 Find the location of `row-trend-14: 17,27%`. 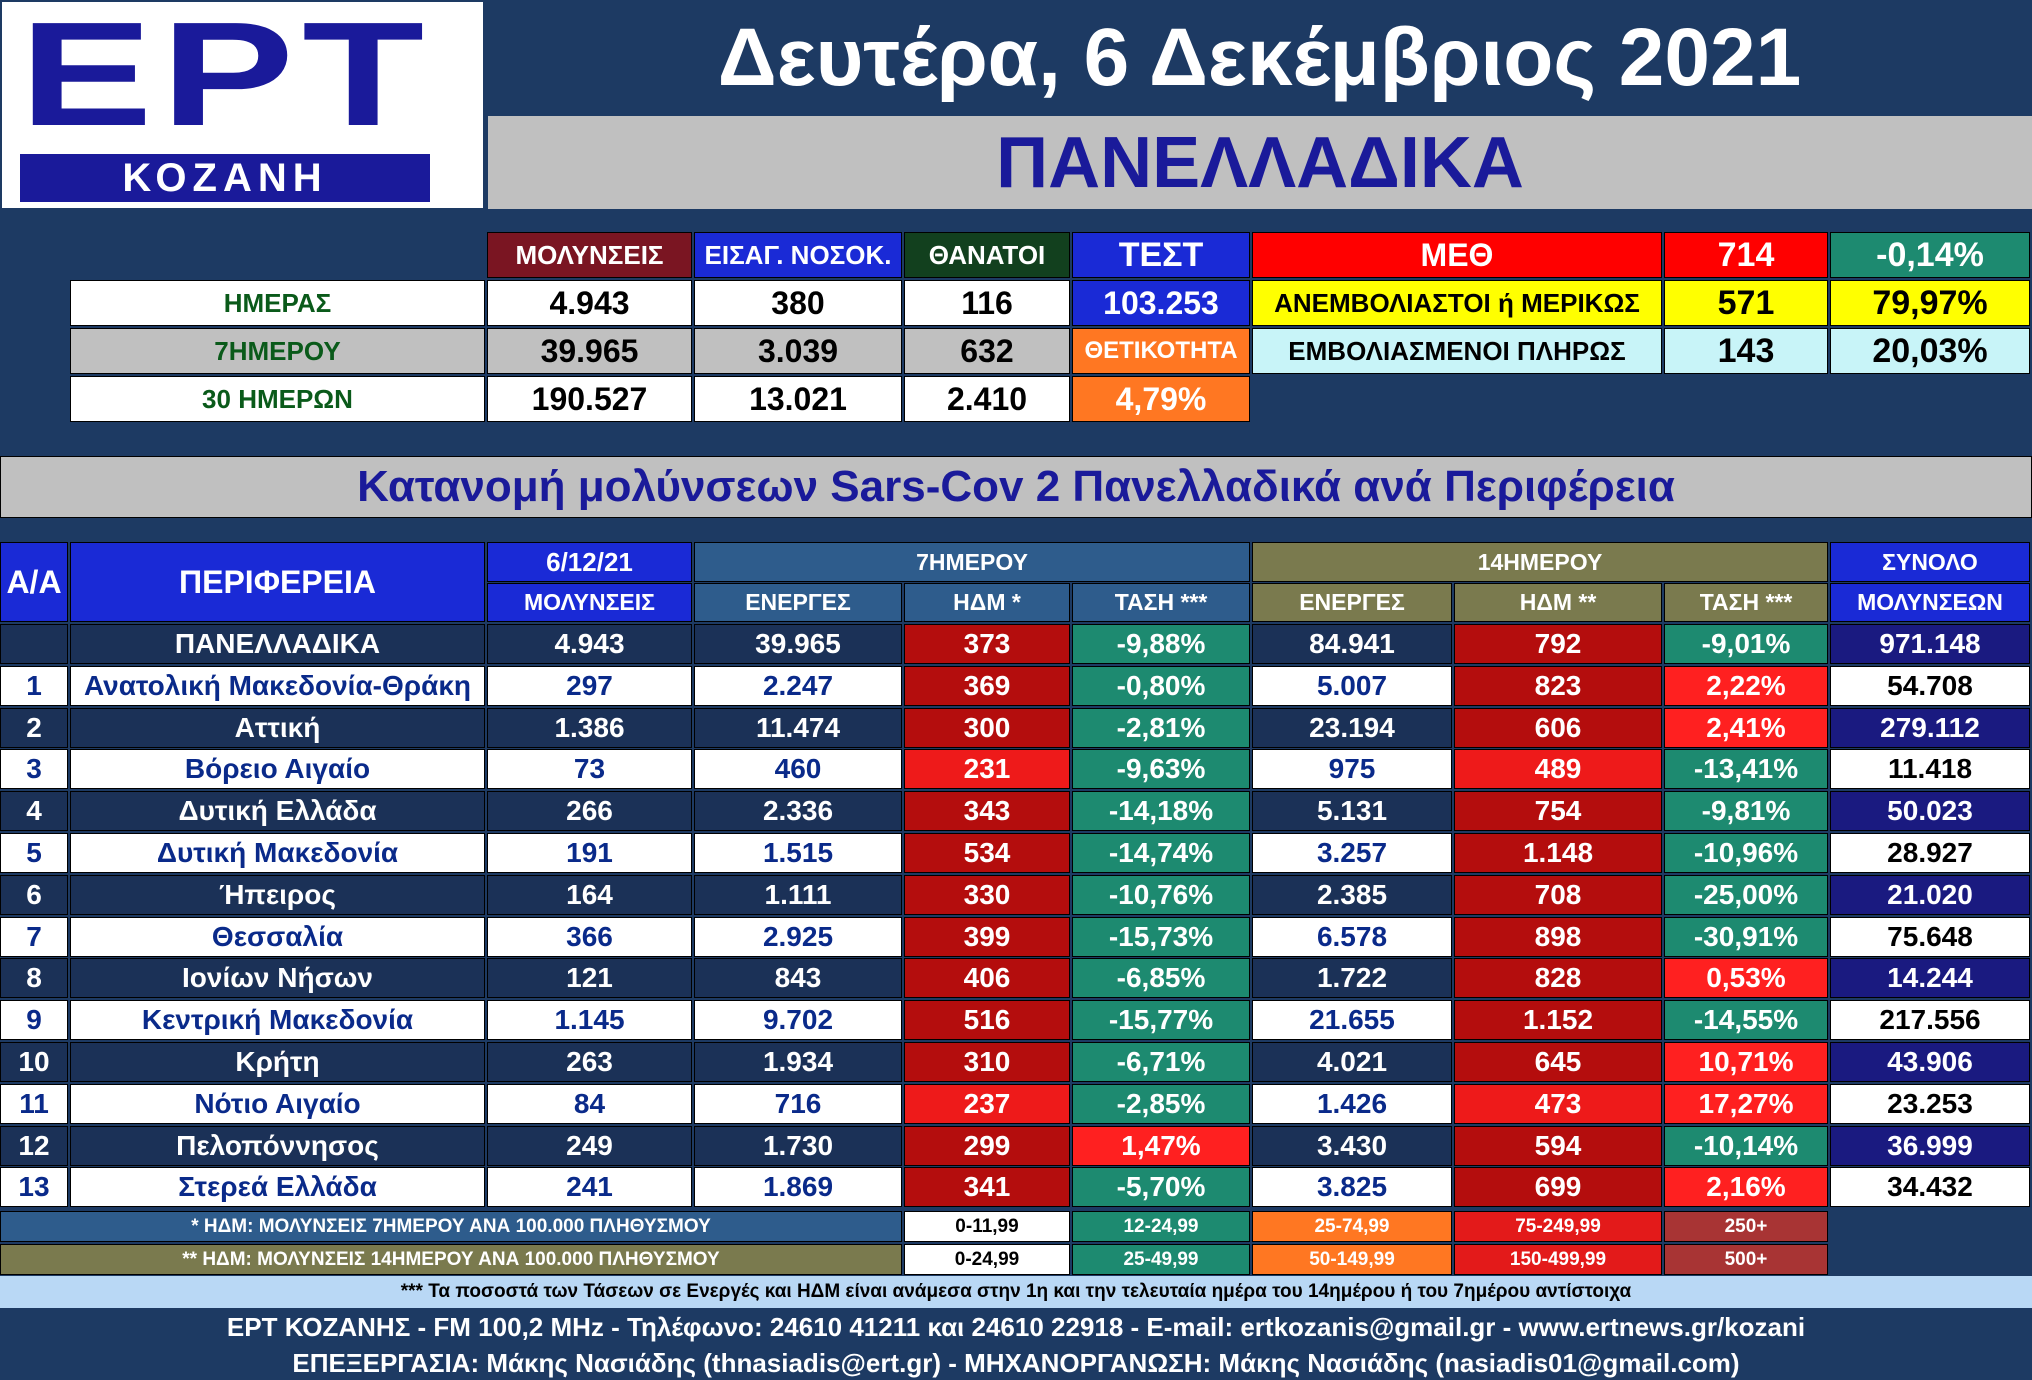

row-trend-14: 17,27% is located at coordinates (1746, 1104).